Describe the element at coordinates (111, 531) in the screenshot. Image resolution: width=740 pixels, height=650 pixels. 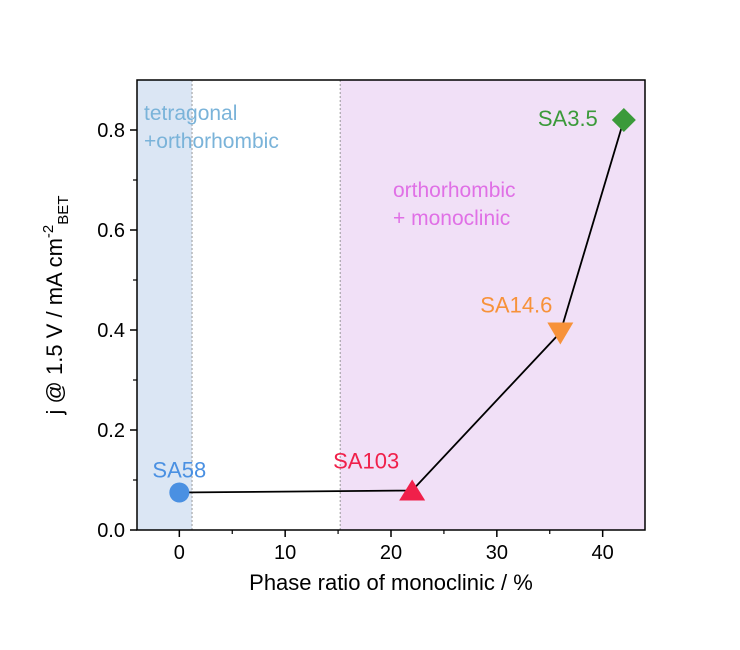
I see `y-tick-label: 0.0` at that location.